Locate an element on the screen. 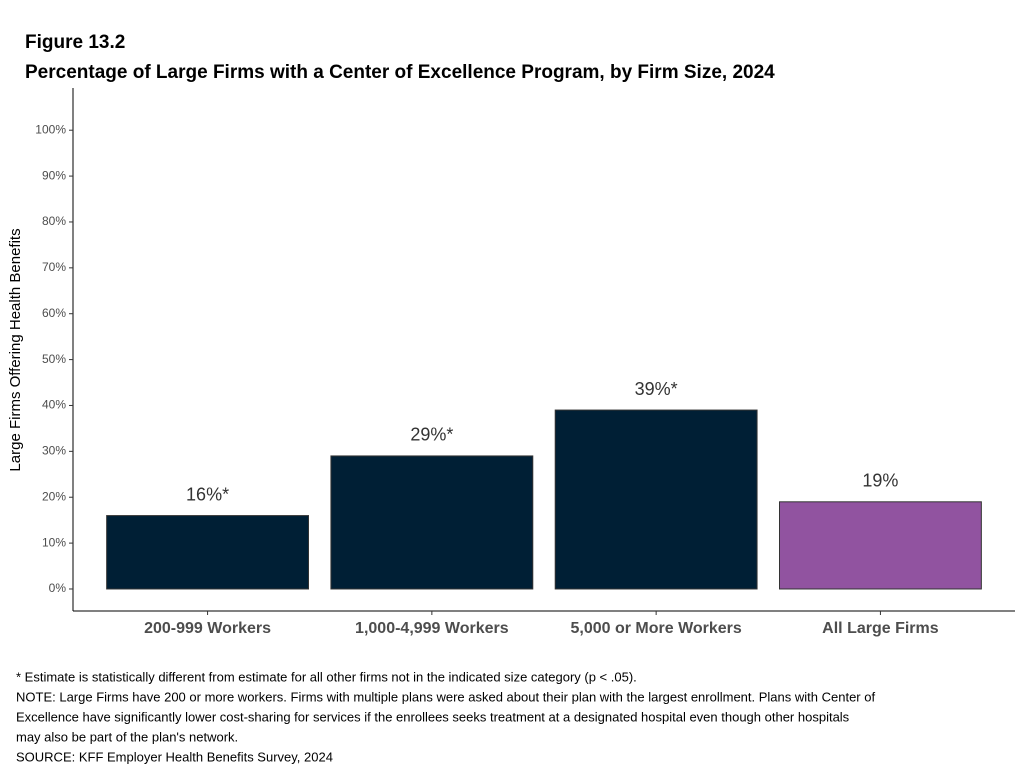  y-tick-label: 0% is located at coordinates (58, 588).